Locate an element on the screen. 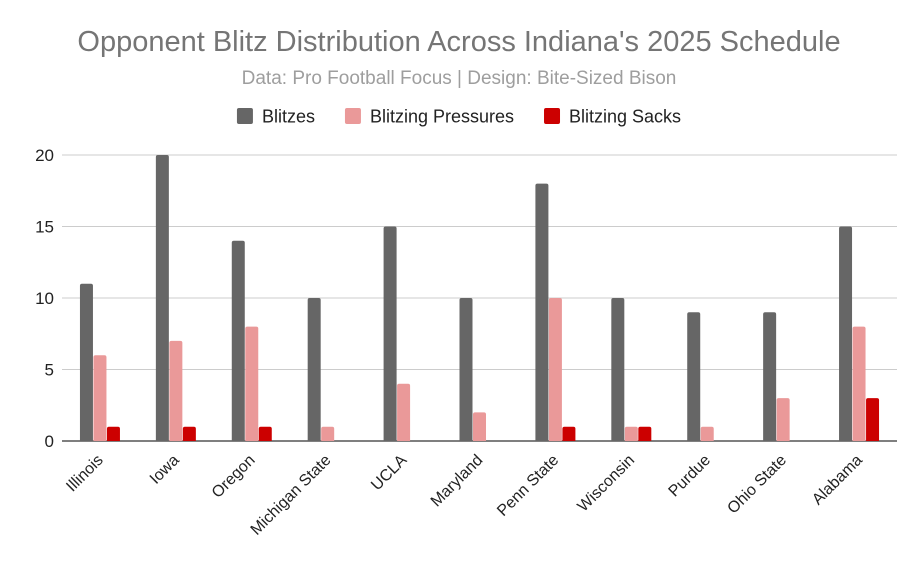 The image size is (919, 574). legend: Blitzes Blitzing Pressures Blitzing Sacks is located at coordinates (458, 117).